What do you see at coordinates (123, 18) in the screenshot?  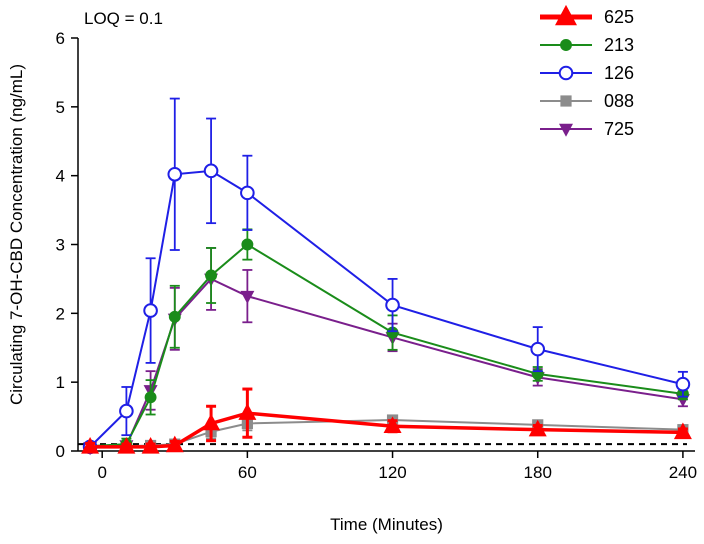 I see `loq-annotation: LOQ = 0.1` at bounding box center [123, 18].